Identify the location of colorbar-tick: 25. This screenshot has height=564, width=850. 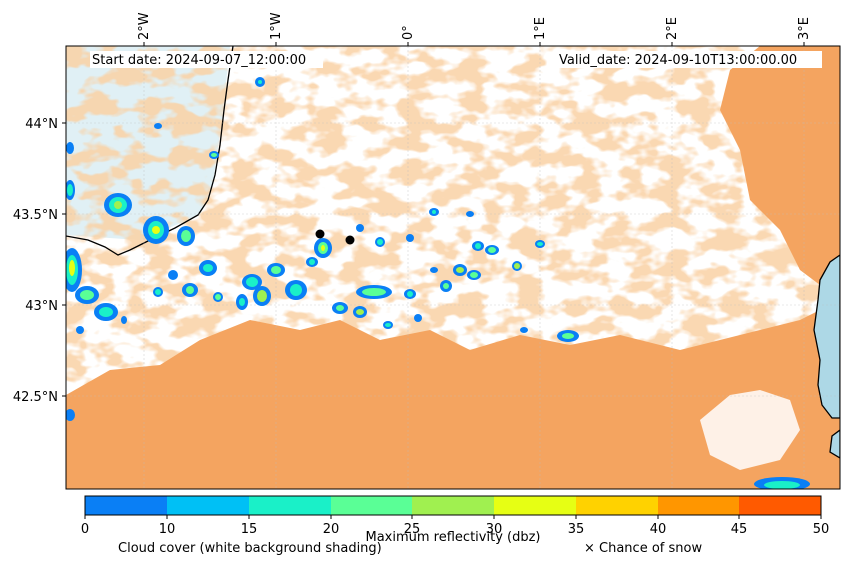
(412, 529).